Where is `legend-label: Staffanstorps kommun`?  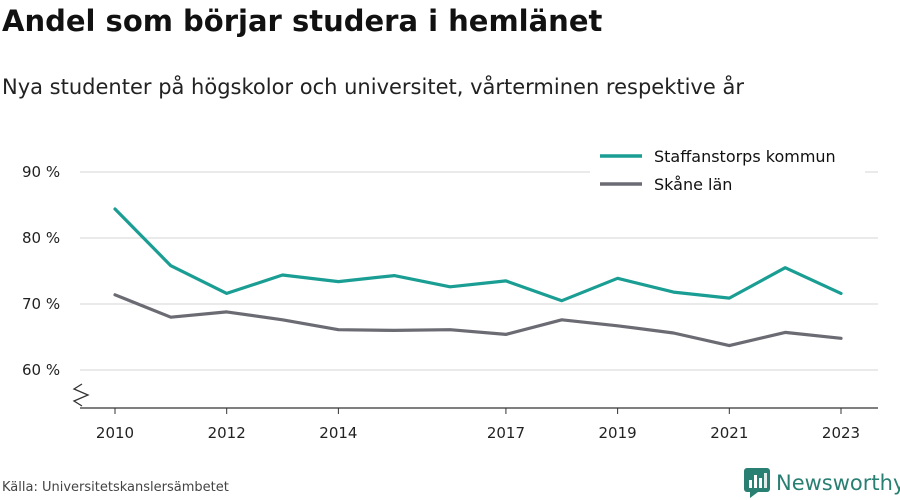
legend-label: Staffanstorps kommun is located at coordinates (745, 156).